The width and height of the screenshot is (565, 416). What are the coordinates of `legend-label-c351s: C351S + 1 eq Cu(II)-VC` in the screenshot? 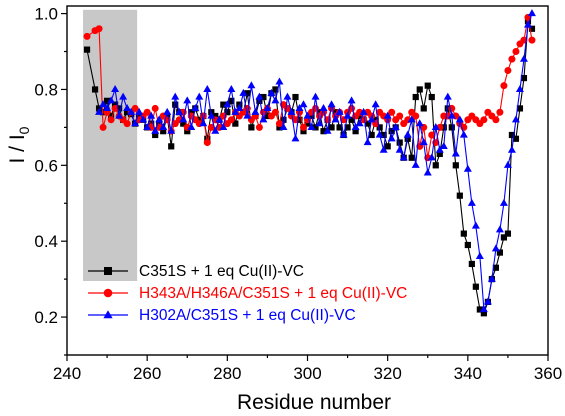 It's located at (221, 271).